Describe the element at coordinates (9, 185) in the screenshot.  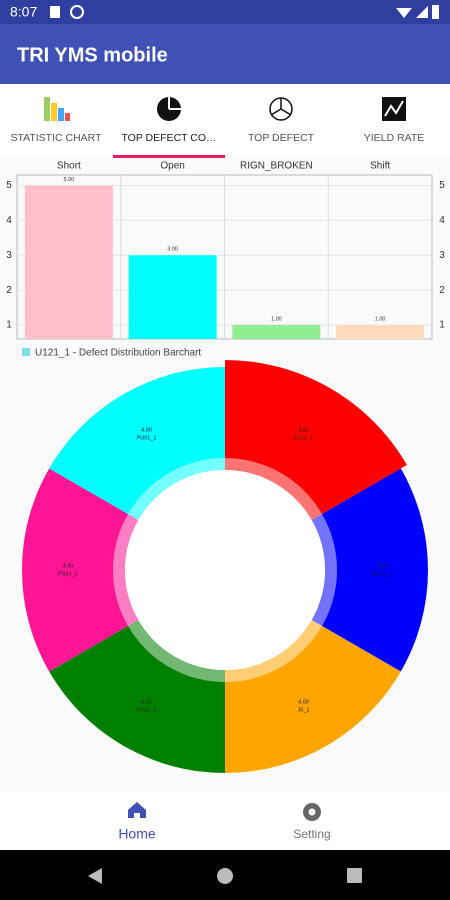
I see `y-tick-label: 5` at that location.